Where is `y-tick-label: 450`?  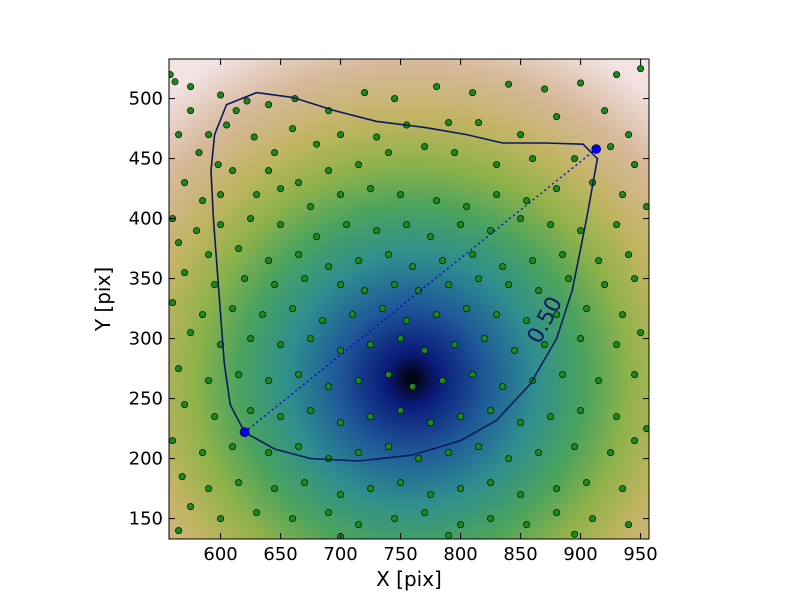
y-tick-label: 450 is located at coordinates (146, 159).